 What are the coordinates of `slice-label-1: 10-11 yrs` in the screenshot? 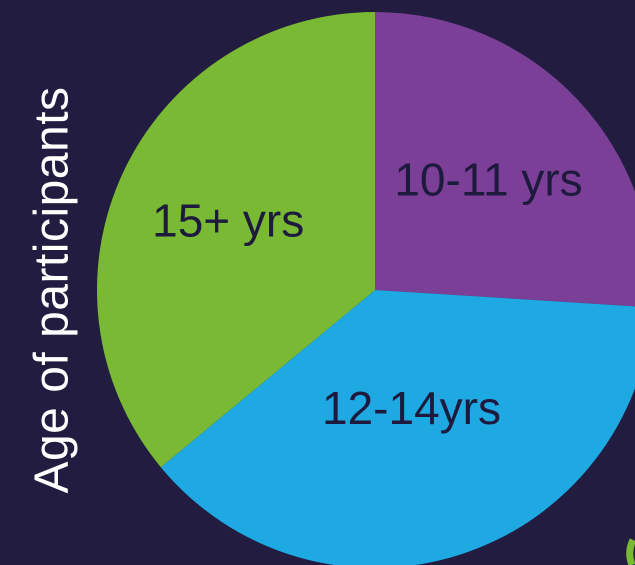 It's located at (488, 180).